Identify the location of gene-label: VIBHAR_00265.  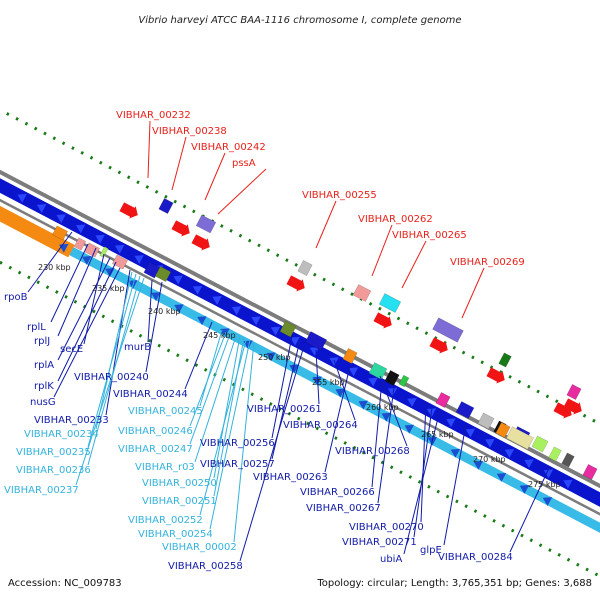
(429, 235).